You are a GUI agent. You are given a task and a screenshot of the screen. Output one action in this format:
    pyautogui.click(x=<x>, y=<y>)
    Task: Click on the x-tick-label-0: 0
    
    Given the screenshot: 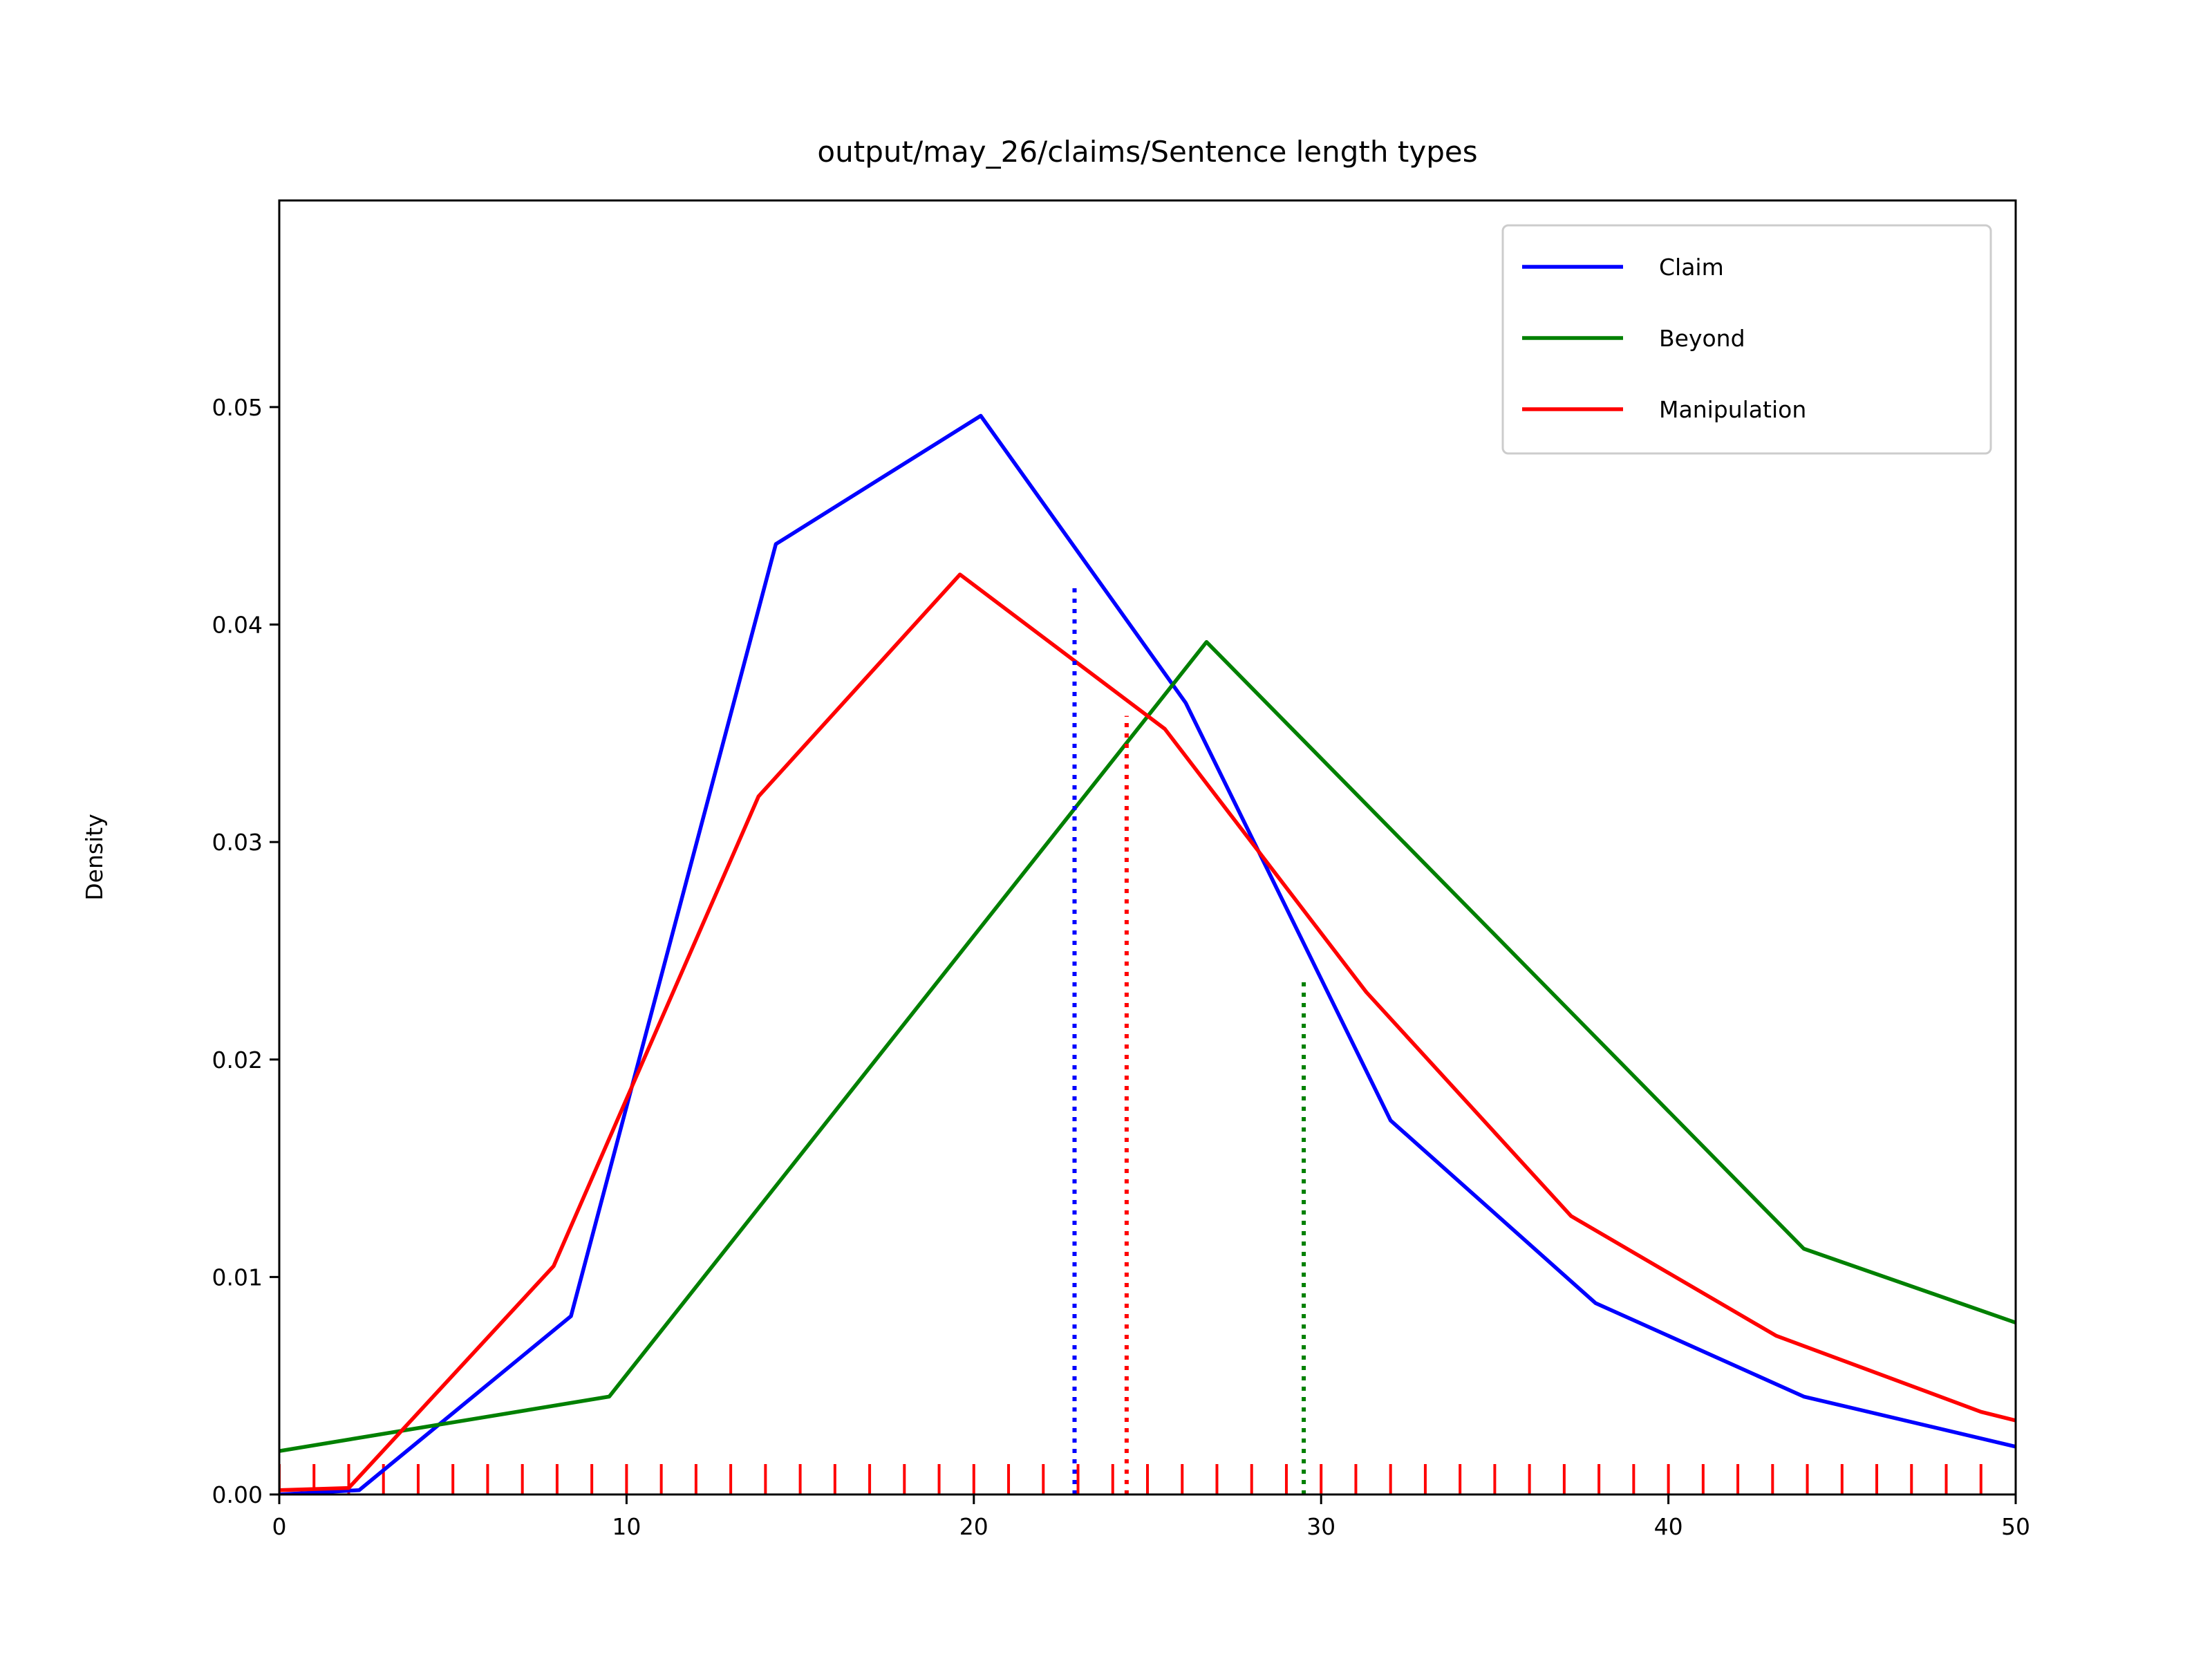 What is the action you would take?
    pyautogui.click(x=279, y=1526)
    